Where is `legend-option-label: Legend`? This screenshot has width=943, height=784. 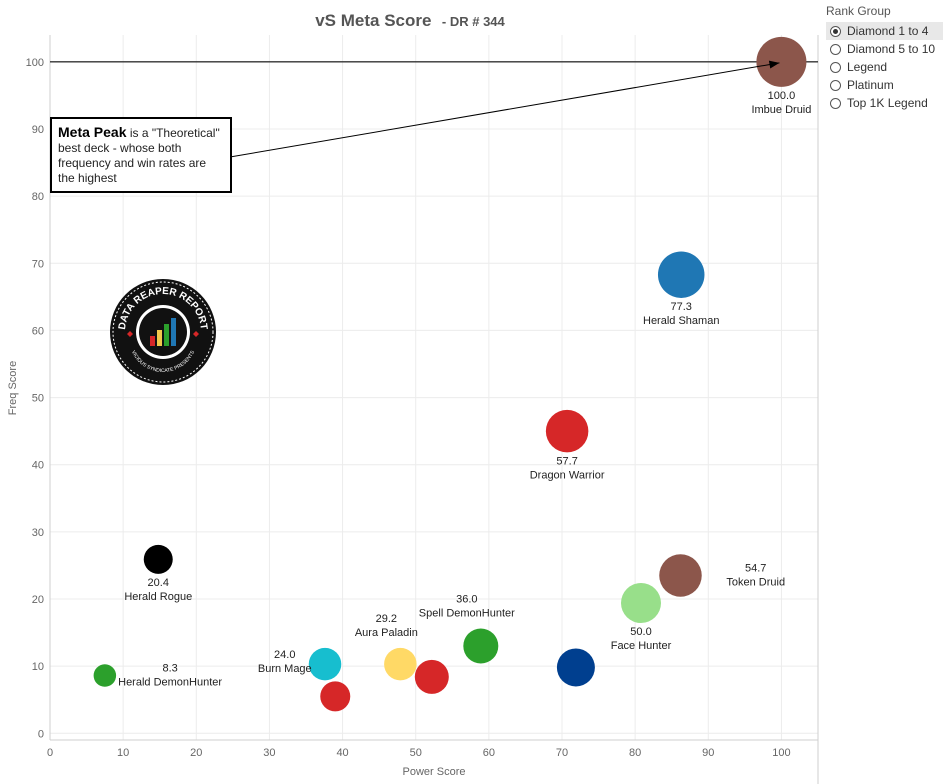 legend-option-label: Legend is located at coordinates (867, 67).